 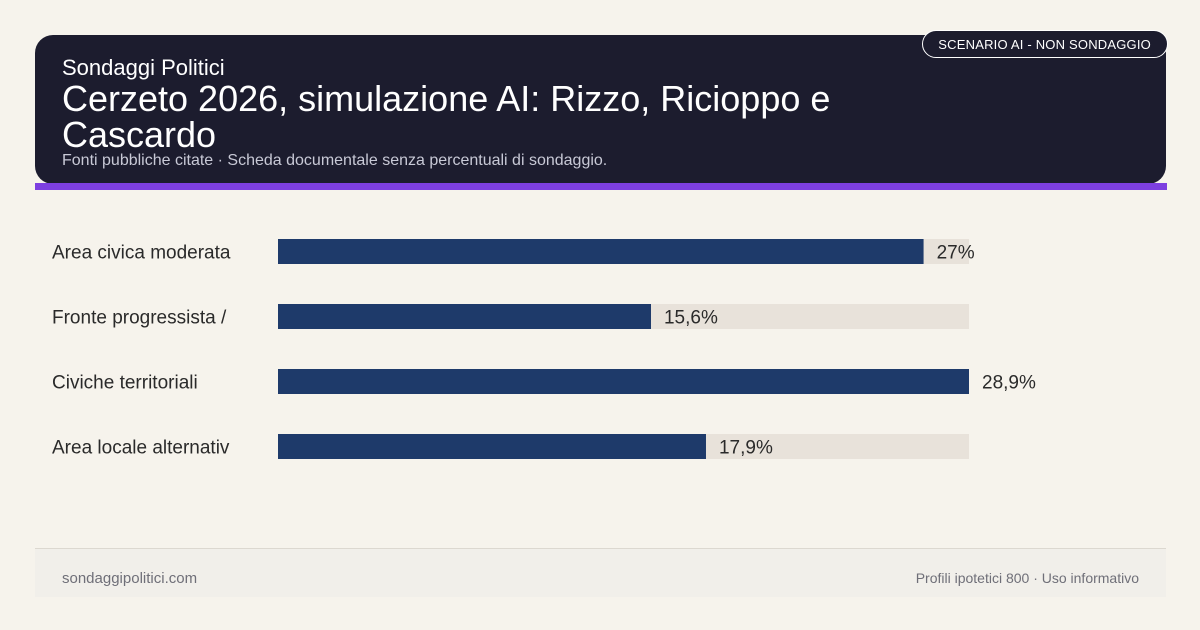 I want to click on footer-site: sondaggipolitici.com, so click(x=130, y=578).